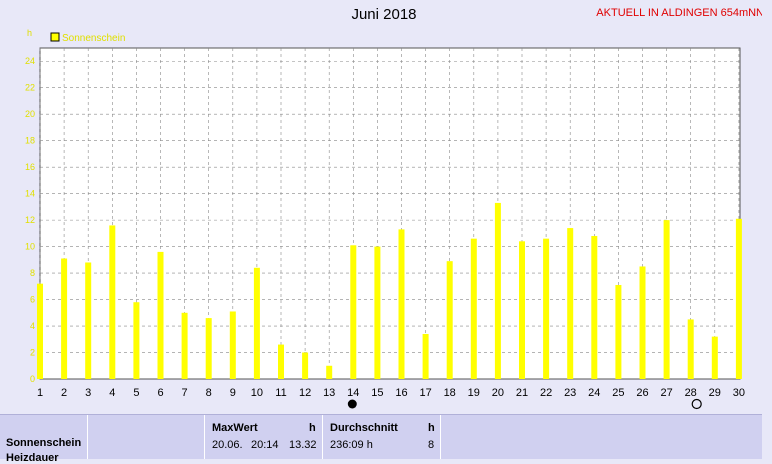  What do you see at coordinates (666, 393) in the screenshot?
I see `x-tick-label: 27` at bounding box center [666, 393].